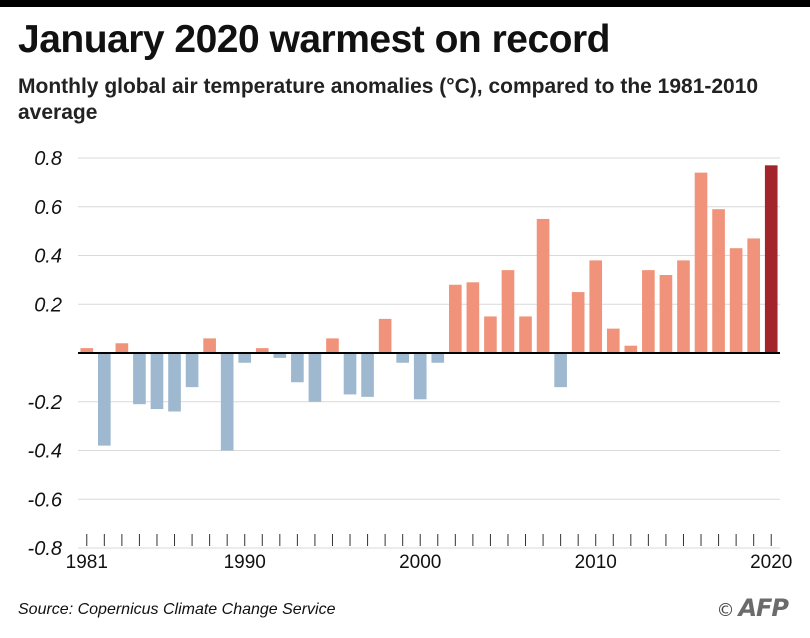 Image resolution: width=810 pixels, height=638 pixels. Describe the element at coordinates (771, 562) in the screenshot. I see `x-tick-label: 2020` at that location.